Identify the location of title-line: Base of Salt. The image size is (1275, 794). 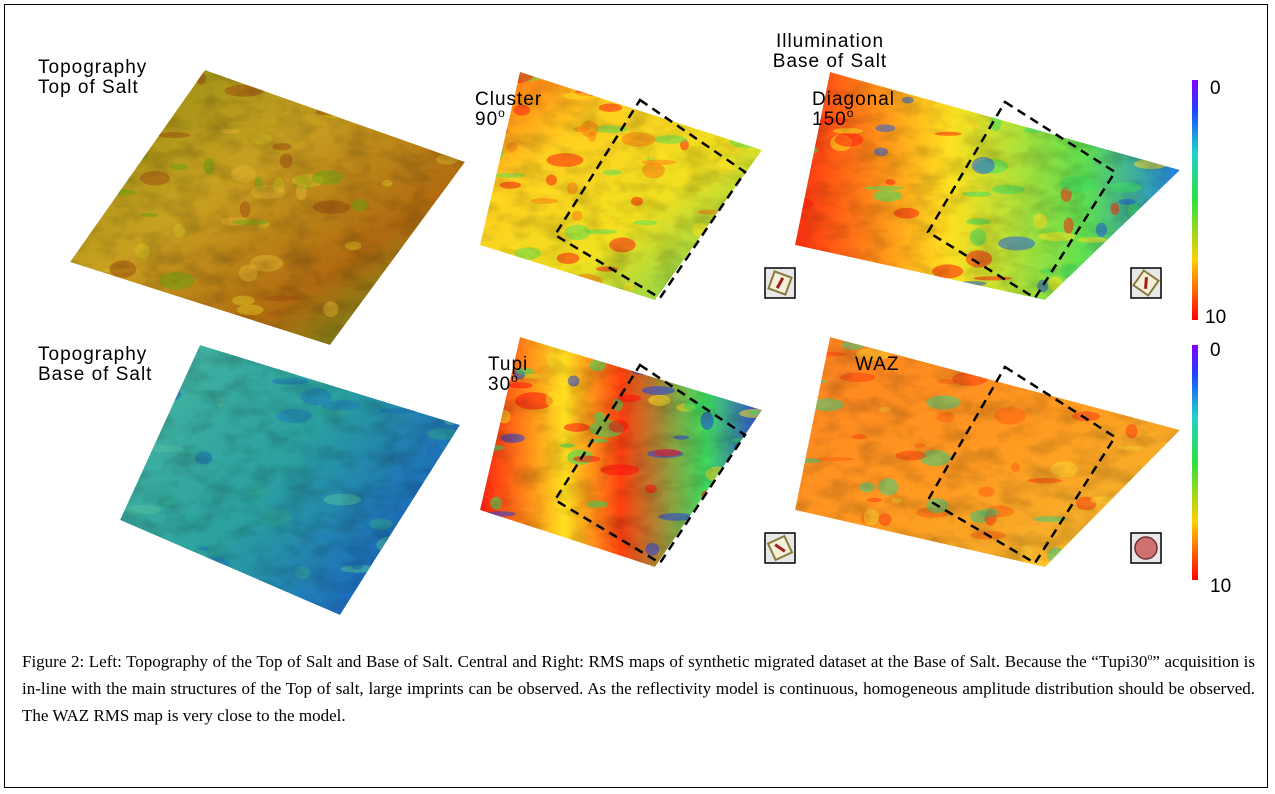
(830, 61).